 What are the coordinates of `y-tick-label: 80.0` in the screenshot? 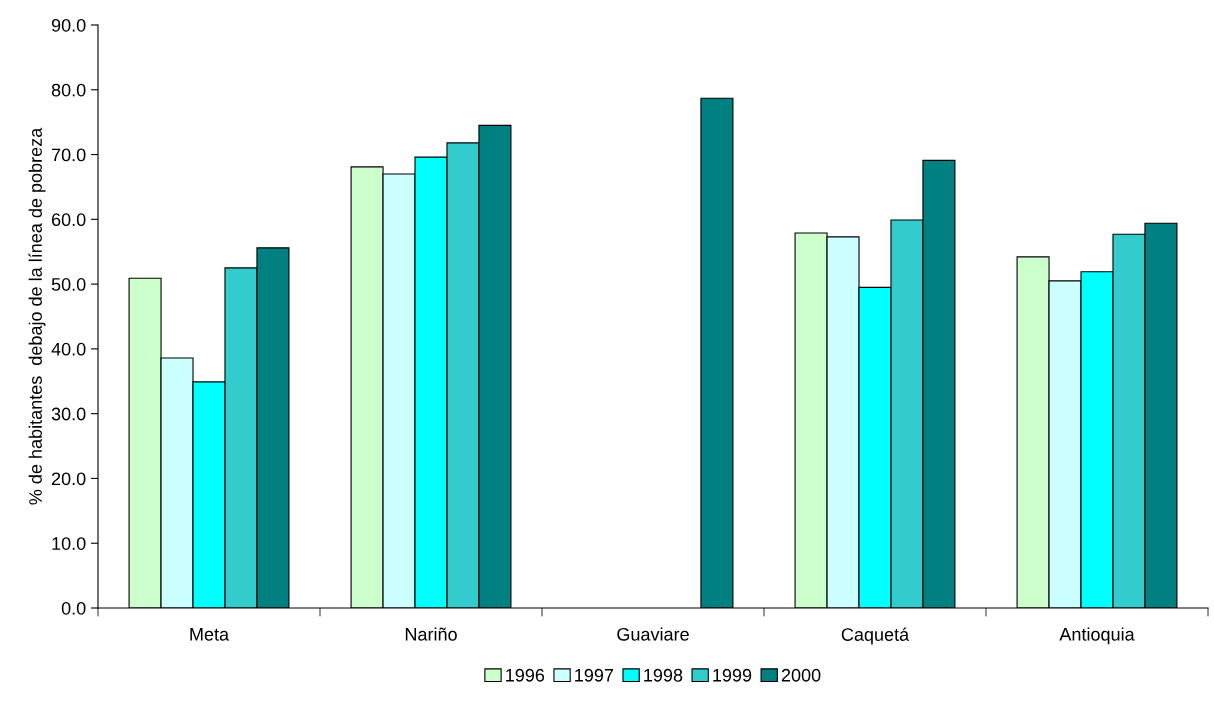 It's located at (68, 90).